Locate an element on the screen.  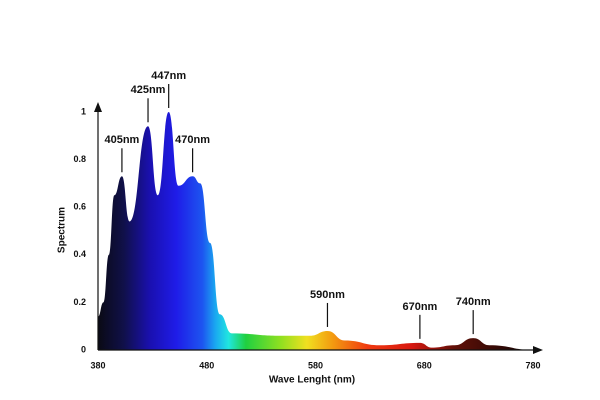
annotation-label: 425nm is located at coordinates (148, 90).